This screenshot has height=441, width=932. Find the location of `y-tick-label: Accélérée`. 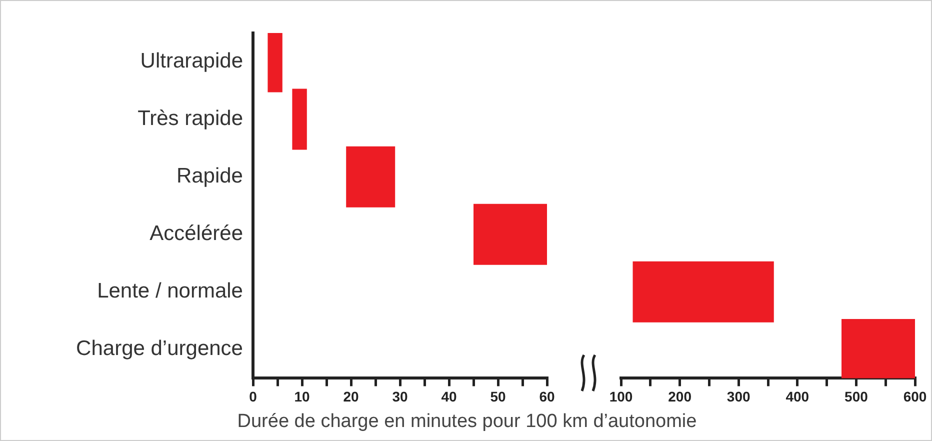

y-tick-label: Accélérée is located at coordinates (196, 234).